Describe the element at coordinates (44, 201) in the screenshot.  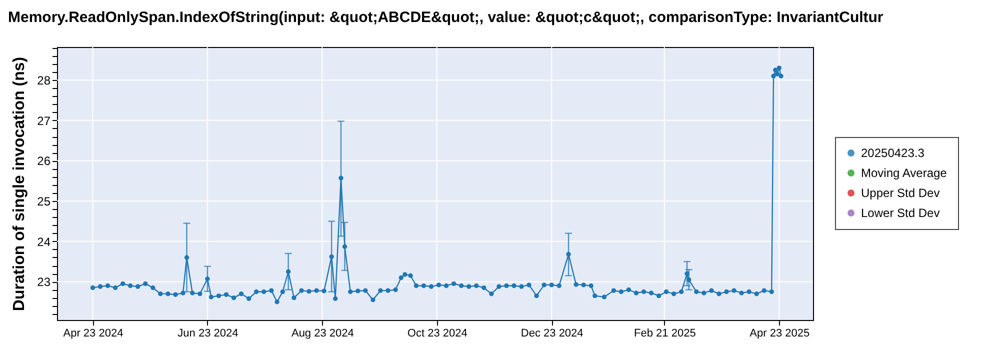
I see `y-tick-label: 25` at that location.